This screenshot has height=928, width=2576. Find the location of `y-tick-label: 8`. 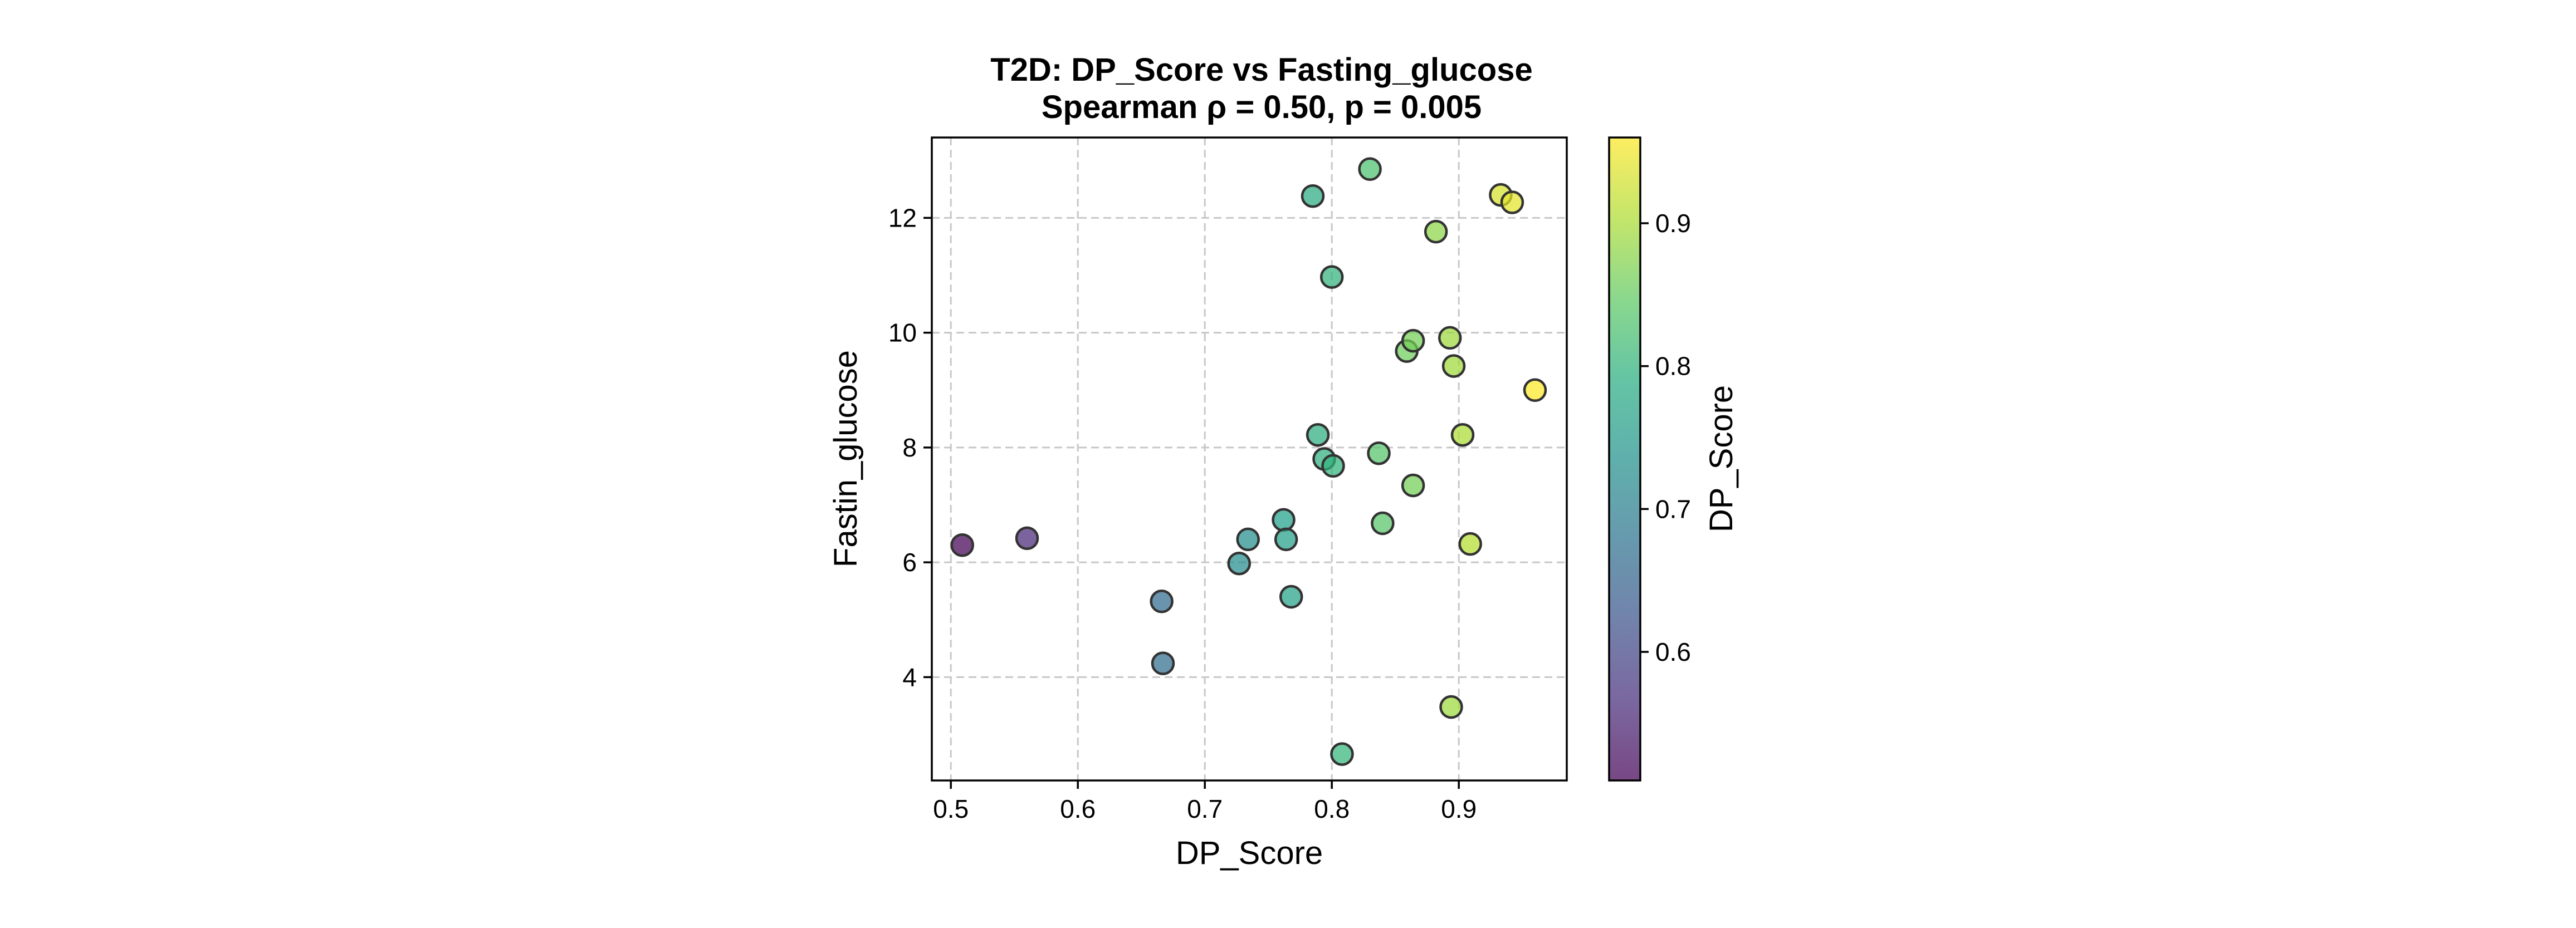

y-tick-label: 8 is located at coordinates (909, 448).